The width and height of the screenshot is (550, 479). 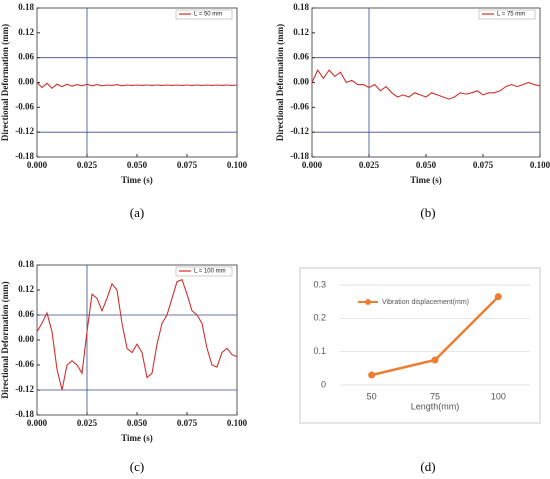 I want to click on panel-label: (c), so click(x=137, y=466).